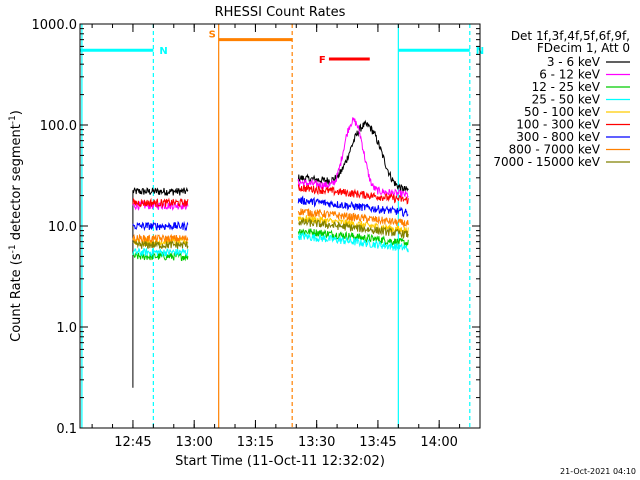 This screenshot has width=640, height=480. Describe the element at coordinates (58, 126) in the screenshot. I see `y-tick-label-3: 100.0` at that location.